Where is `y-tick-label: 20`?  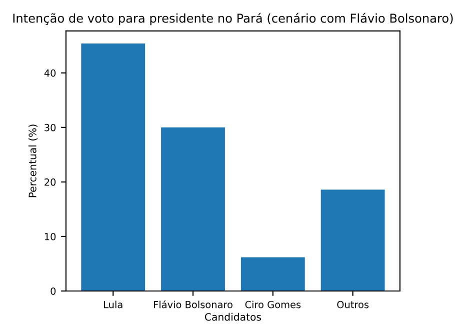
y-tick-label: 20 is located at coordinates (50, 182).